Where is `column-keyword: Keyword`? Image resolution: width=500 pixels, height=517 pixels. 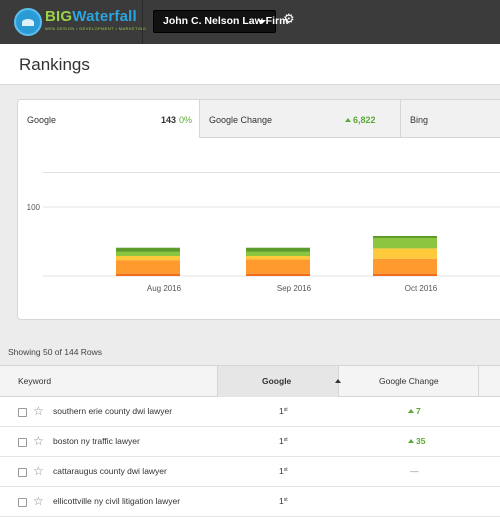 column-keyword: Keyword is located at coordinates (35, 381).